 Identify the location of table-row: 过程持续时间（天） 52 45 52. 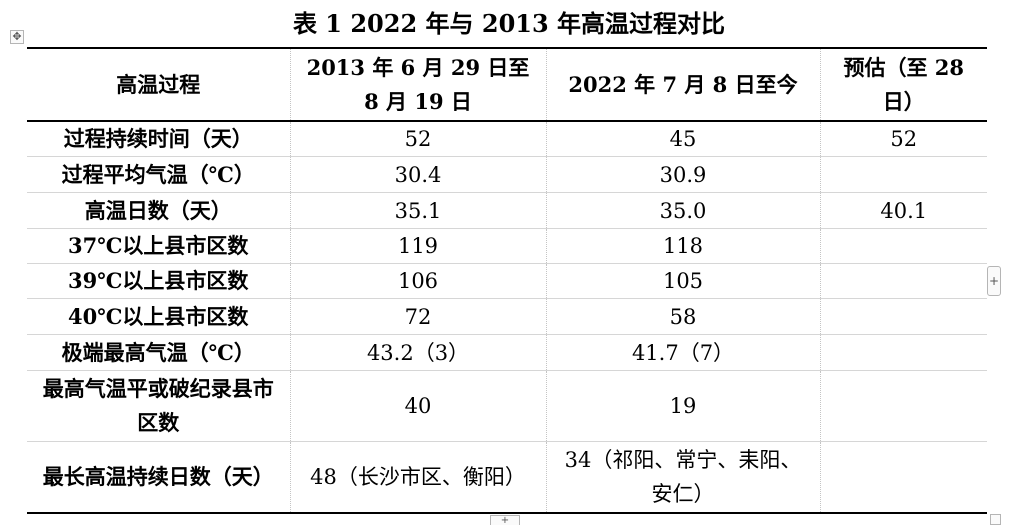
(507, 138).